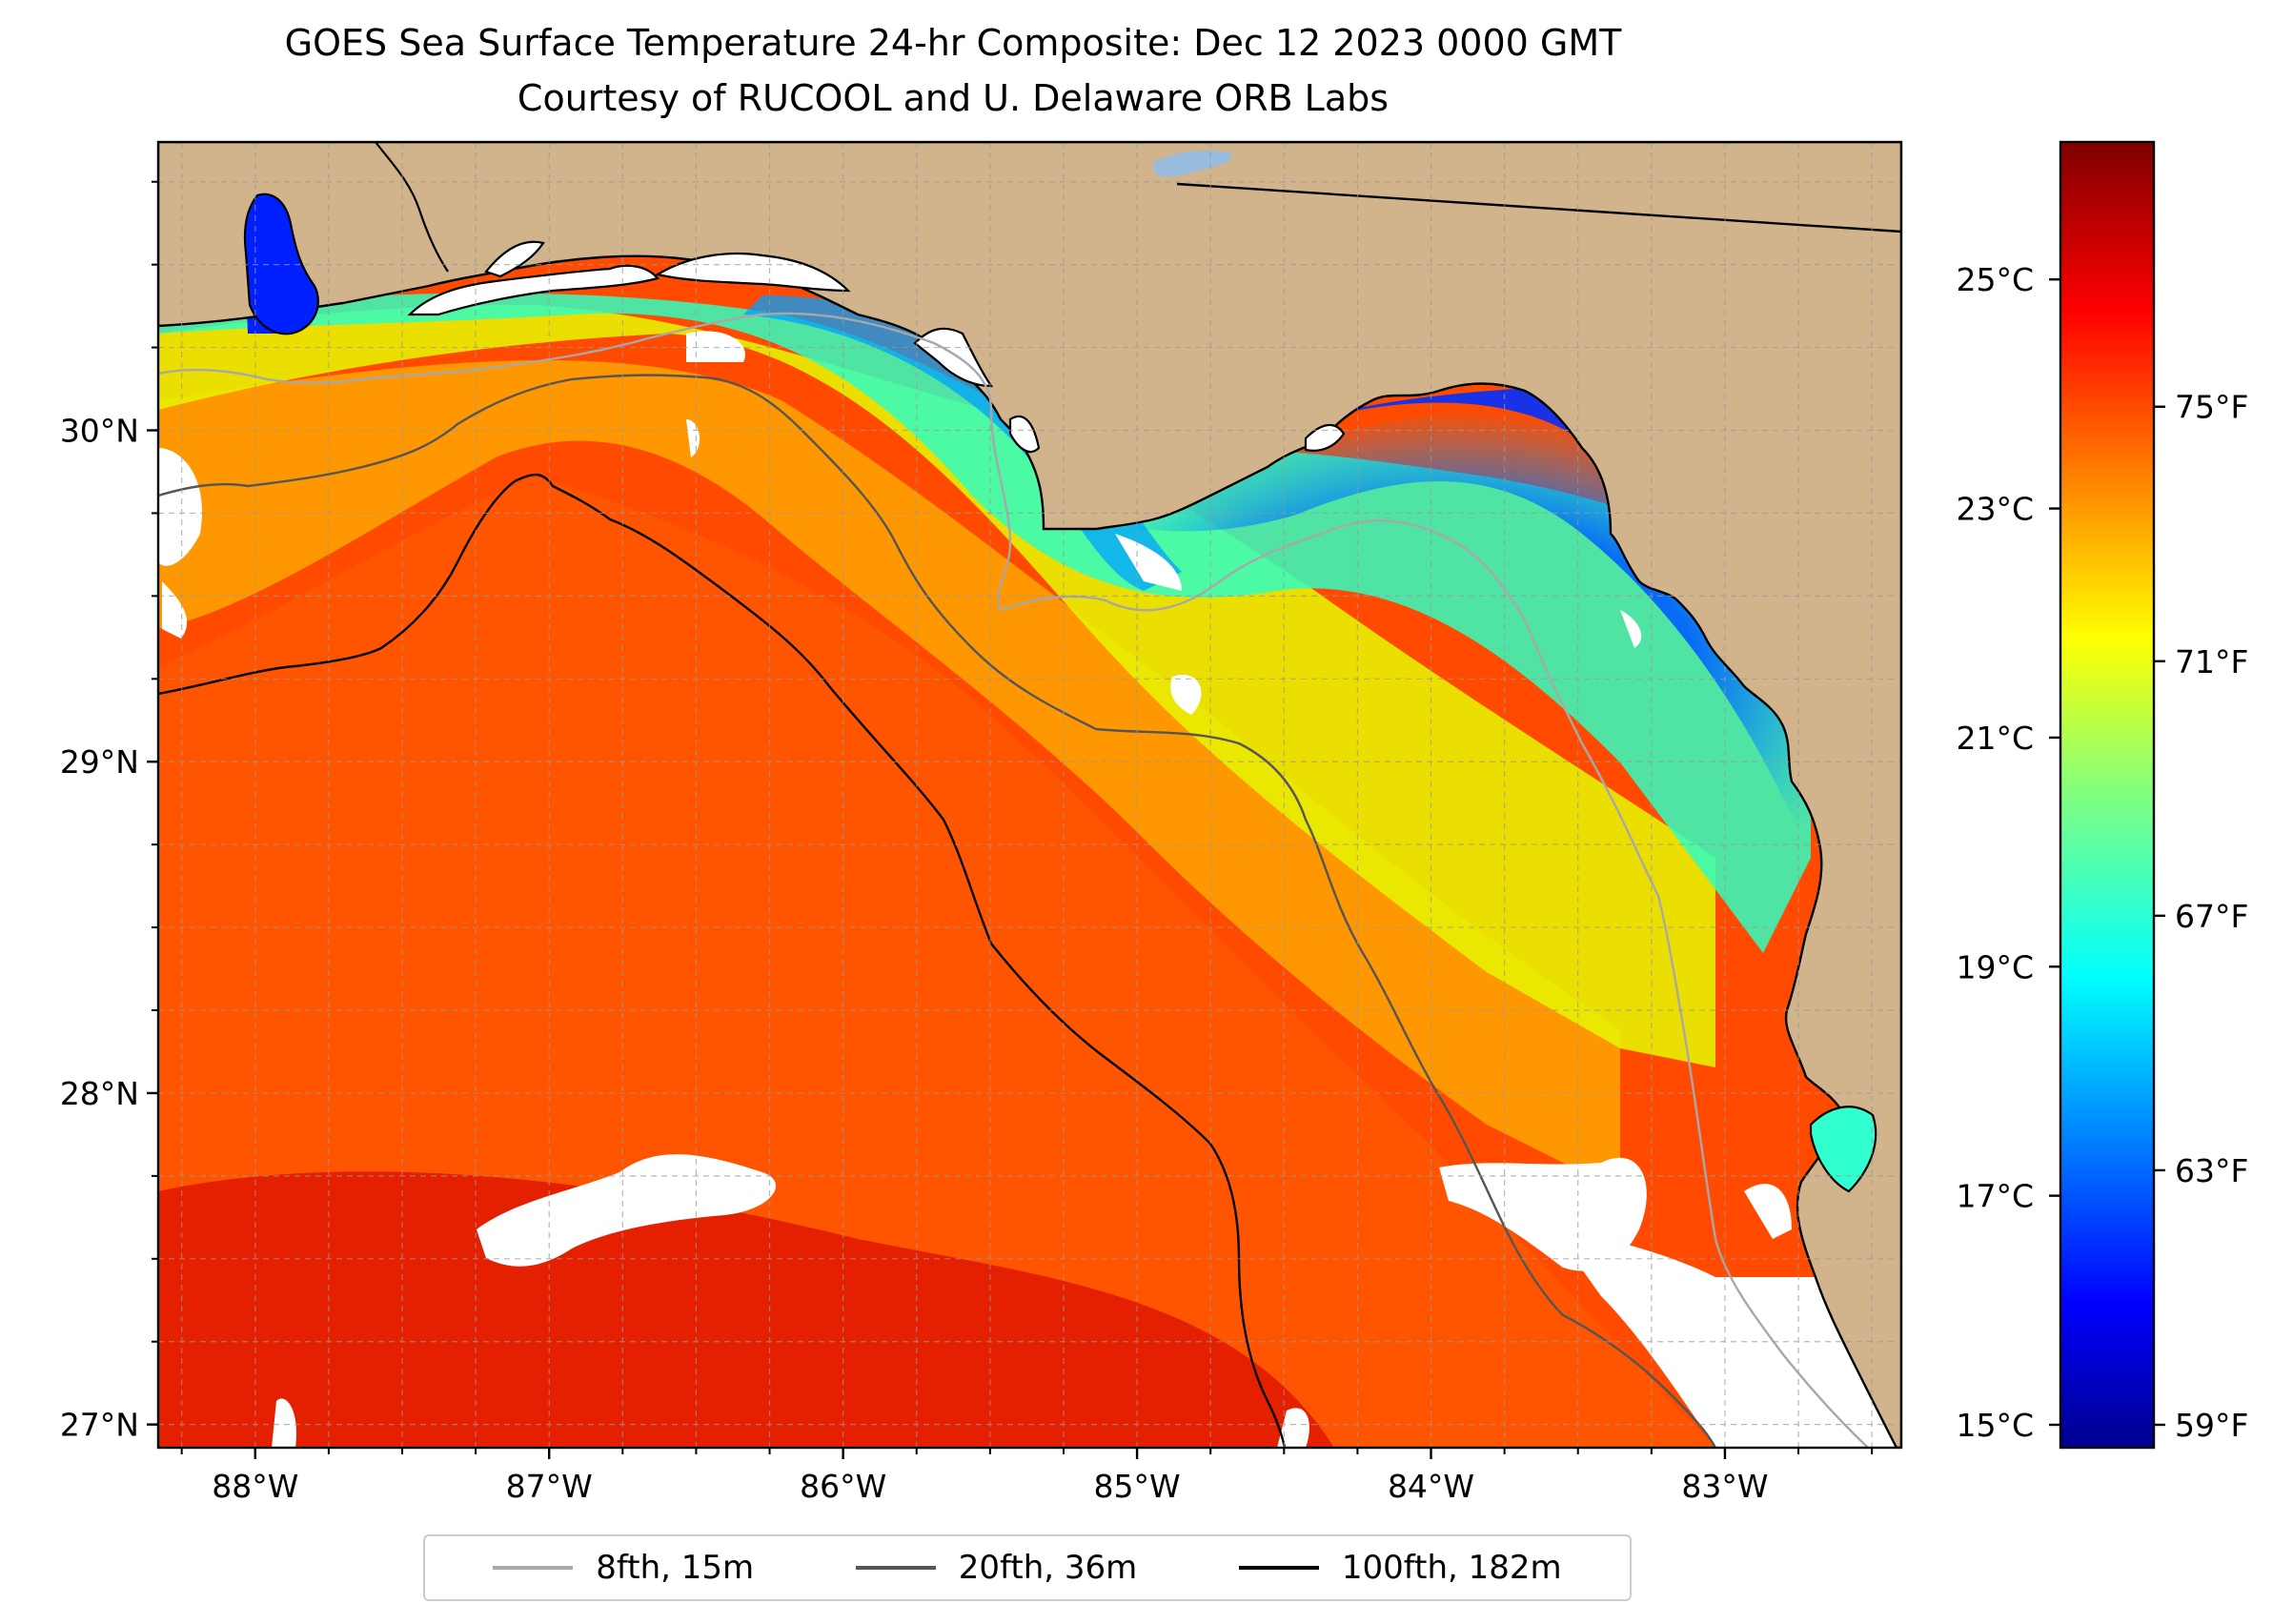  What do you see at coordinates (1451, 1568) in the screenshot?
I see `legend-label: 100fth, 182m` at bounding box center [1451, 1568].